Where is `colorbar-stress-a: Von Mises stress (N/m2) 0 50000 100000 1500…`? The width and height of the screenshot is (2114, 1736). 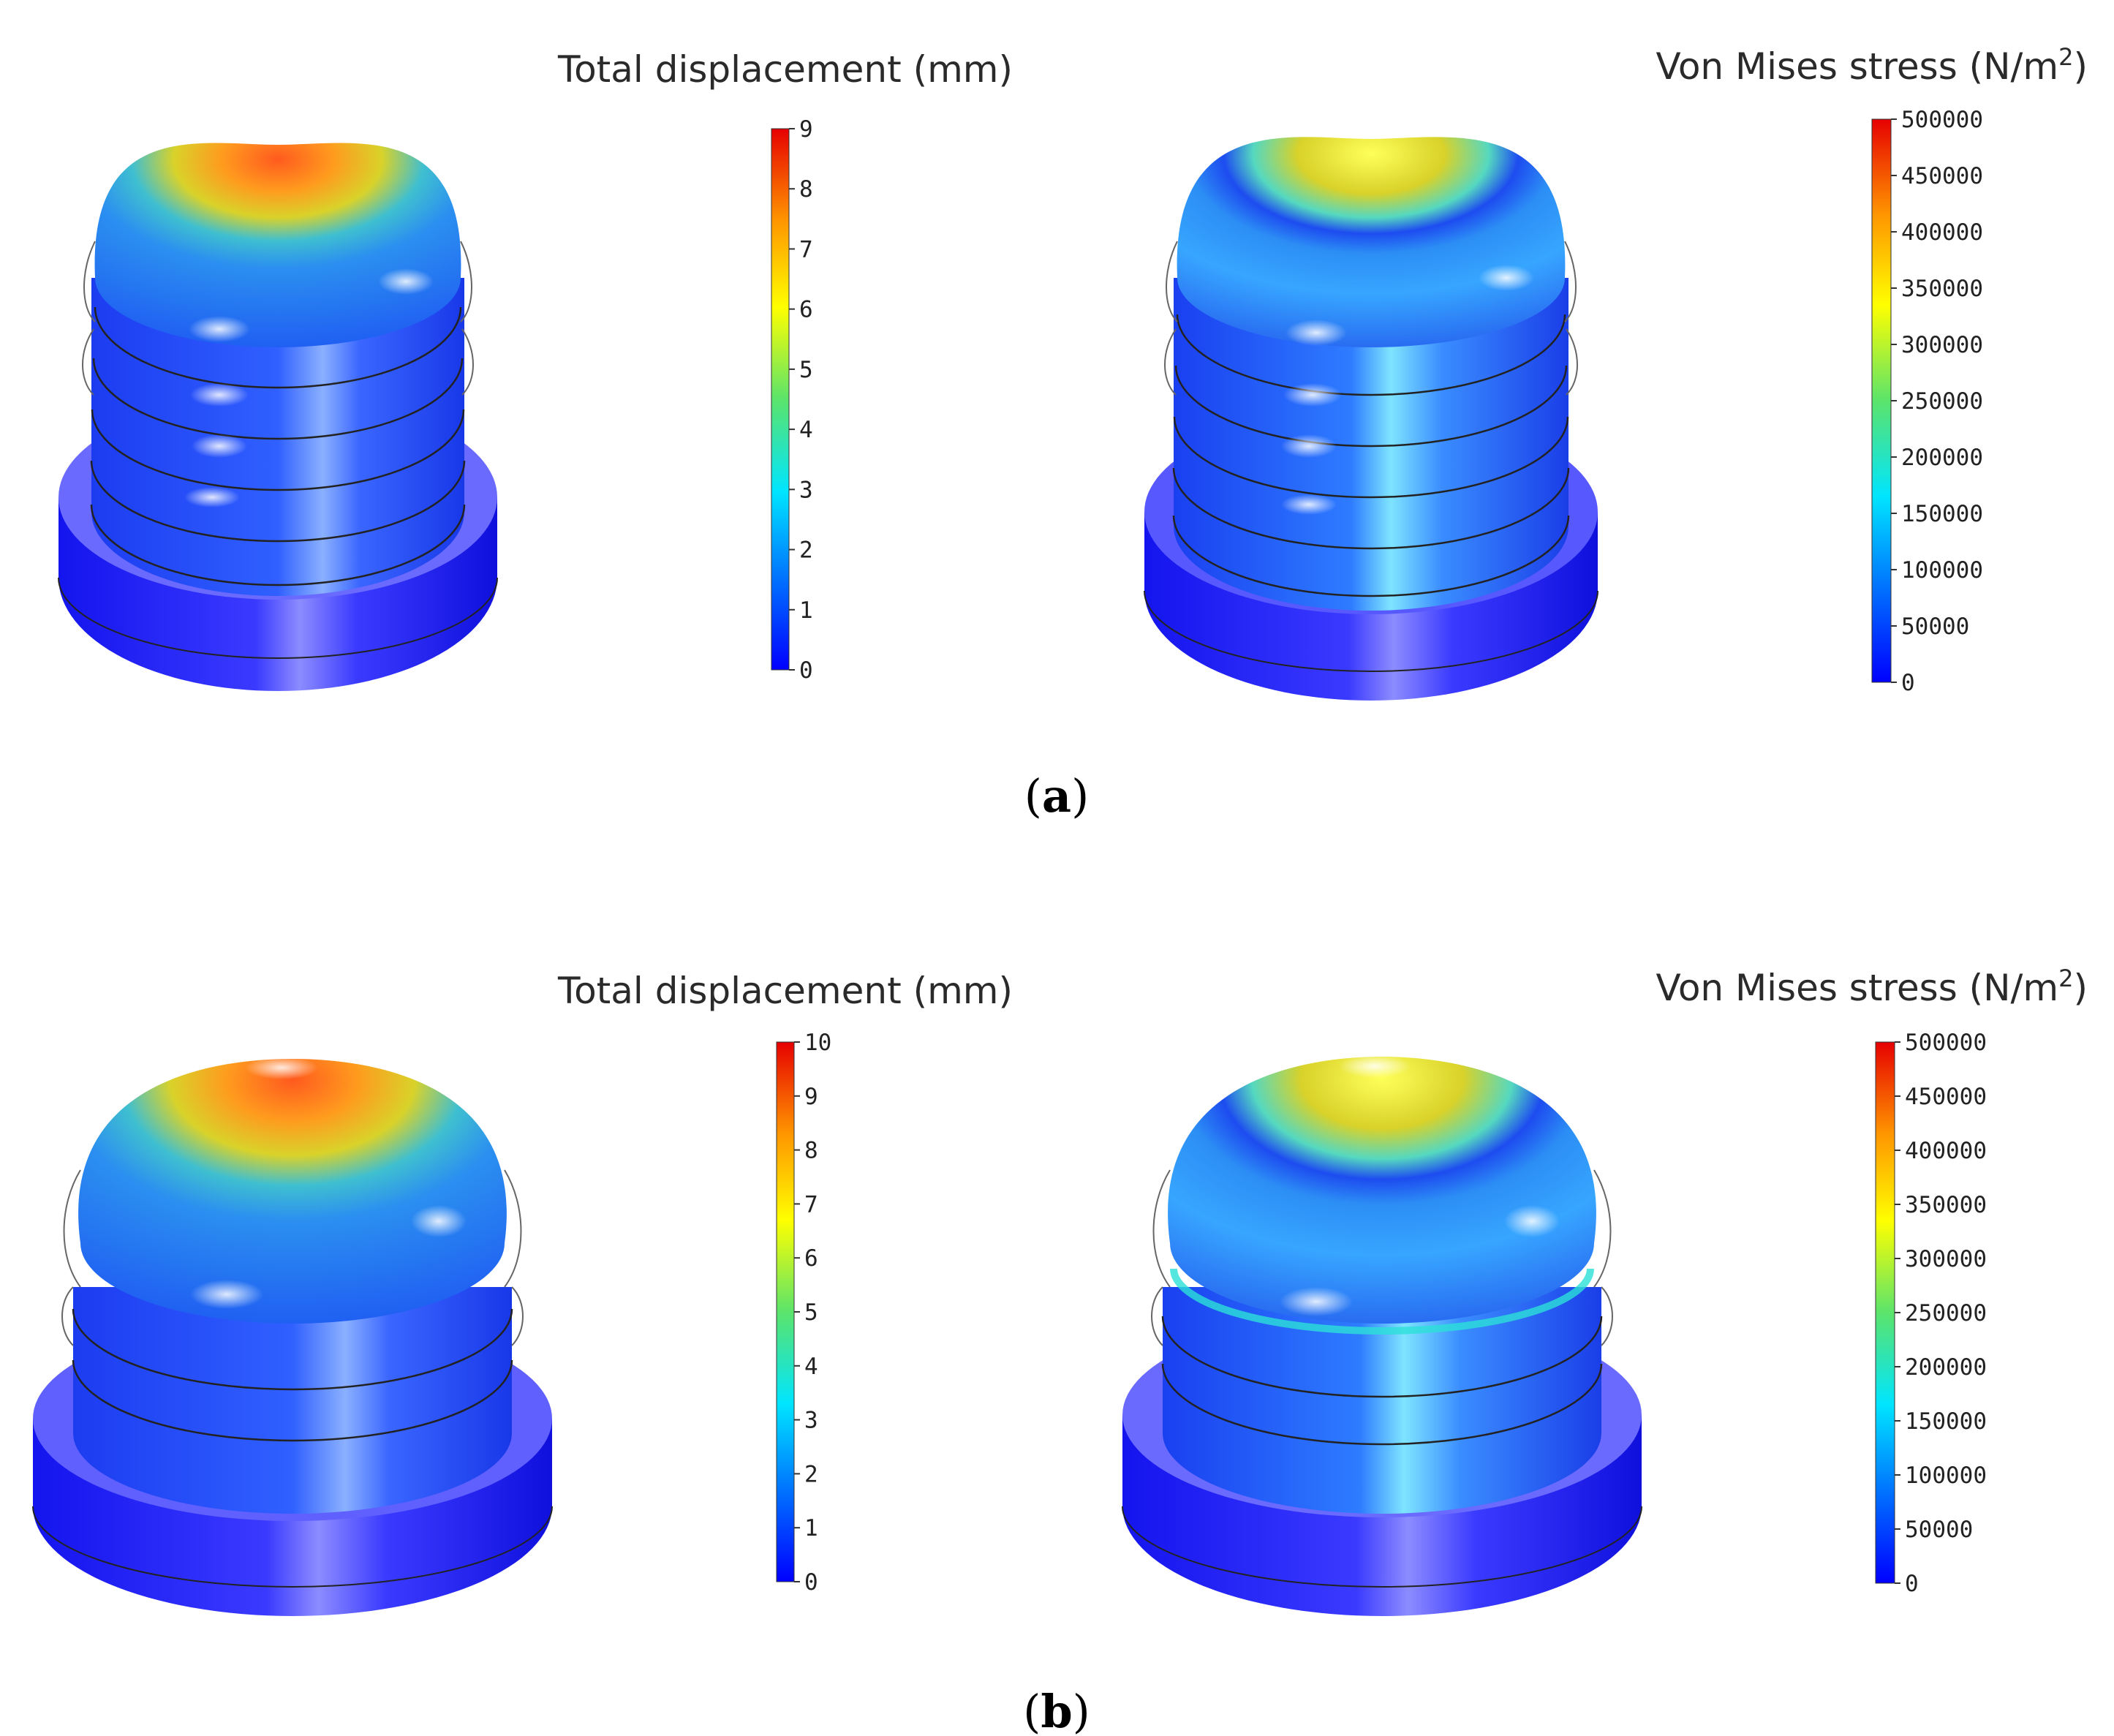 colorbar-stress-a: Von Mises stress (N/m2) 0 50000 100000 1500… is located at coordinates (1872, 369).